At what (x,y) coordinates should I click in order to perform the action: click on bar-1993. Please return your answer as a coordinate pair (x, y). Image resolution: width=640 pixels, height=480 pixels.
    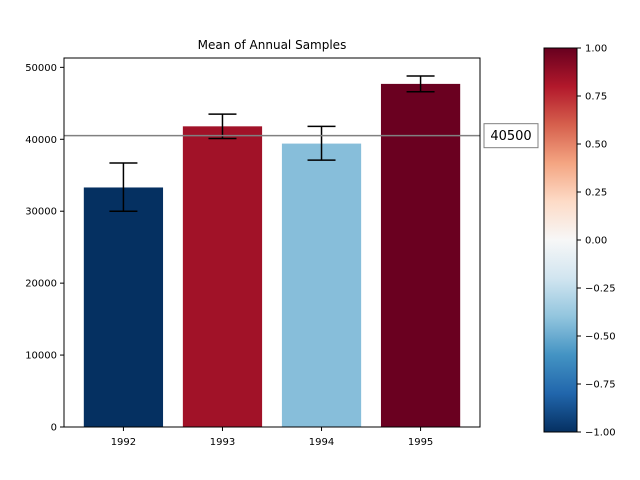
    Looking at the image, I should click on (222, 276).